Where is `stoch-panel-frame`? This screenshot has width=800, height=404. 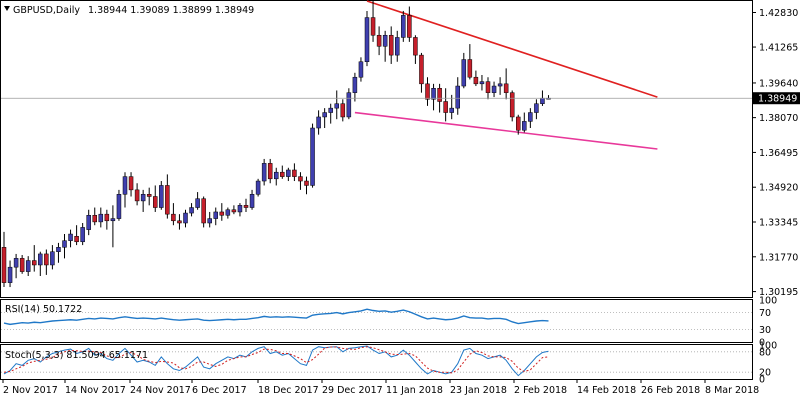
stoch-panel-frame is located at coordinates (376, 362).